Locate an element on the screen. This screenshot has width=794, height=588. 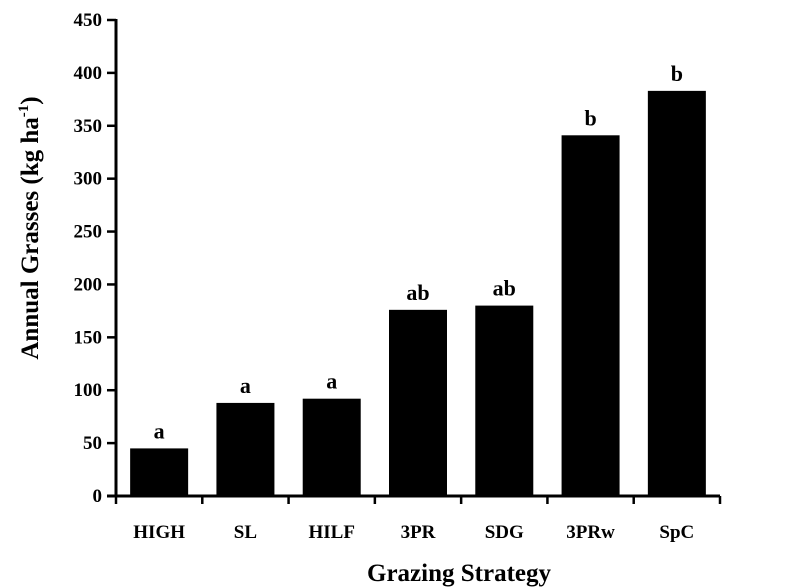
x-category-label: SL is located at coordinates (245, 532).